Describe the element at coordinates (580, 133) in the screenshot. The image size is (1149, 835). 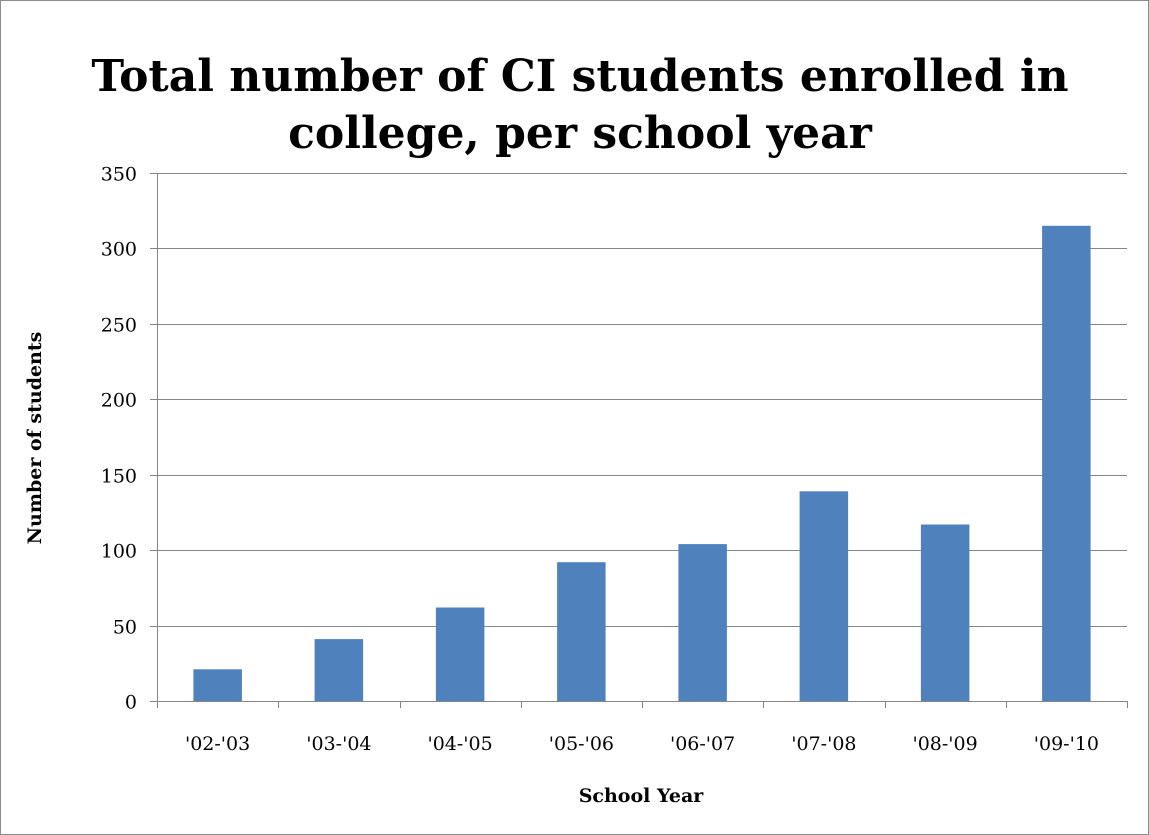
I see `chart-title-line-2: college, per school year` at that location.